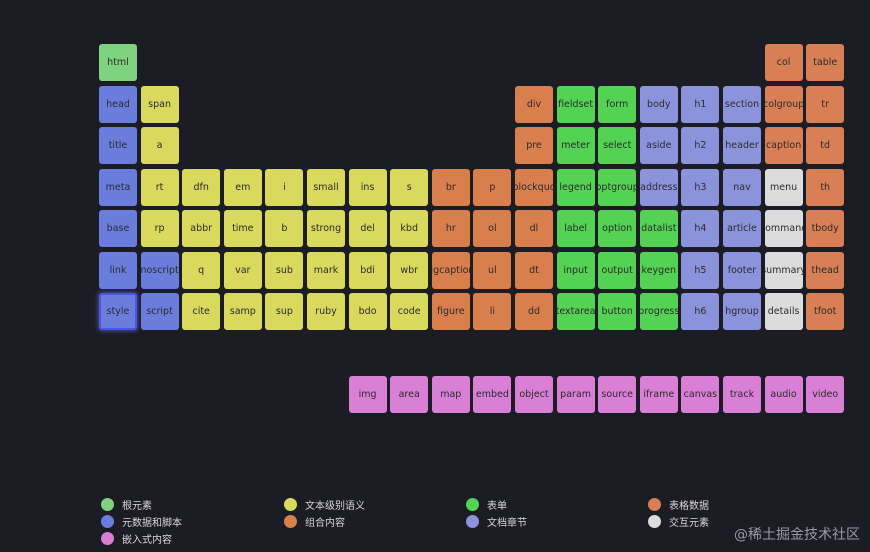 Image resolution: width=870 pixels, height=552 pixels. Describe the element at coordinates (159, 187) in the screenshot. I see `element-tile-rt: rt` at that location.